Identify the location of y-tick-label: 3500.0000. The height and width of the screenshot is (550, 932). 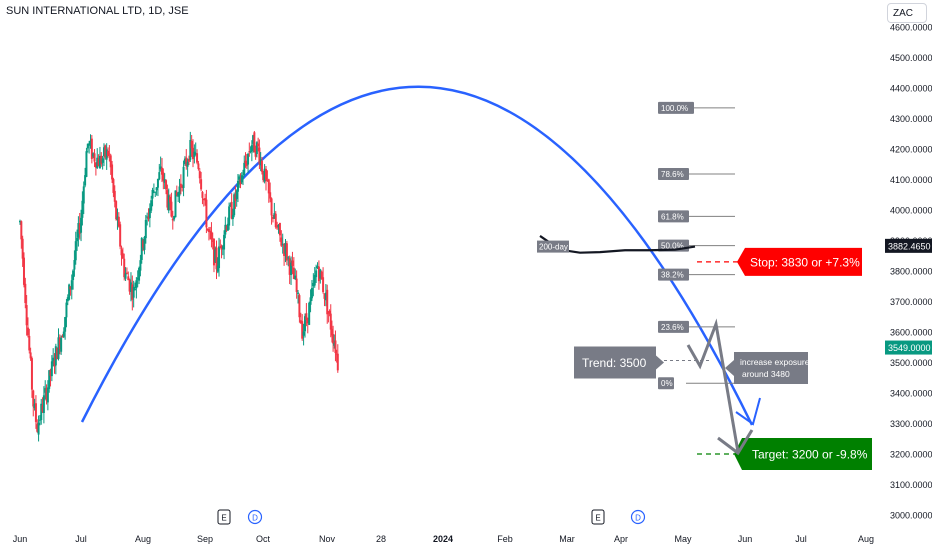
(911, 363).